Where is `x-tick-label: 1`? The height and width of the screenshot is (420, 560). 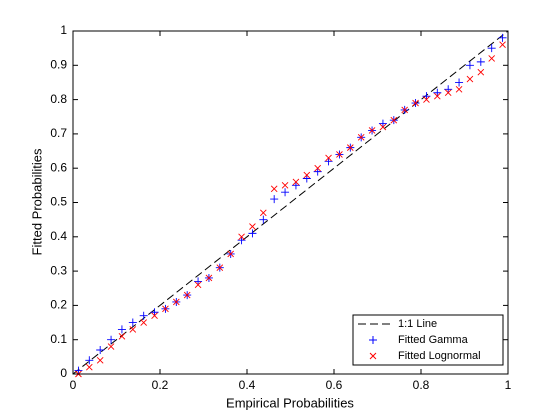 x-tick-label: 1 is located at coordinates (508, 385).